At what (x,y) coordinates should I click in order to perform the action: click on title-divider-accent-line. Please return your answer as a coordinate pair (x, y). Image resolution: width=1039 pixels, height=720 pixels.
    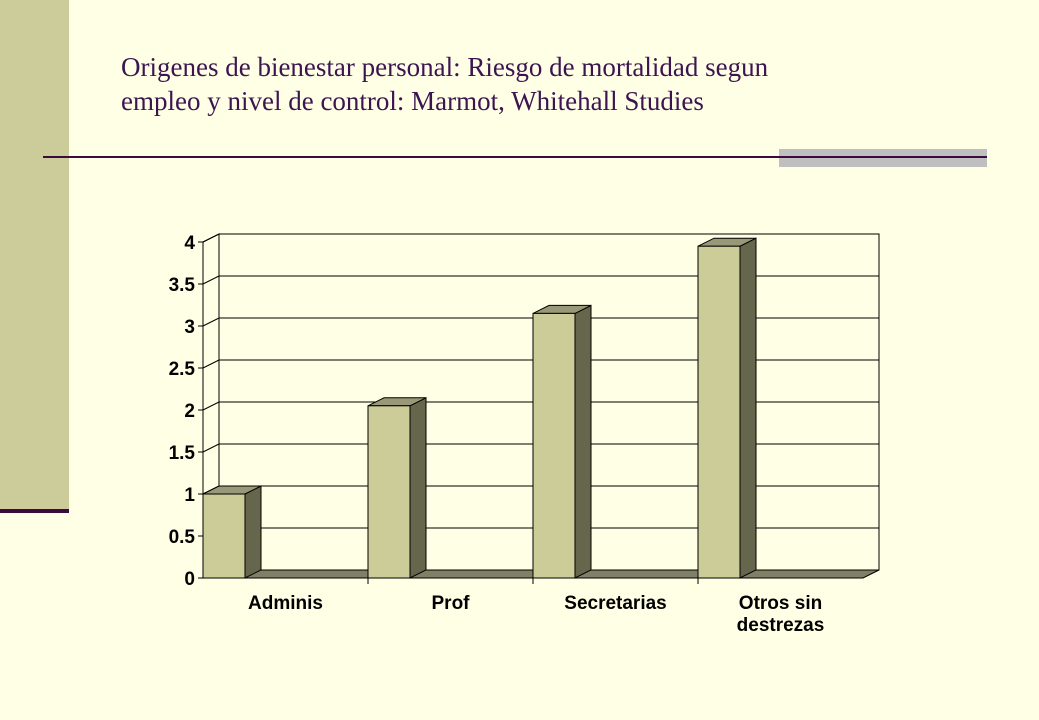
    Looking at the image, I should click on (883, 157).